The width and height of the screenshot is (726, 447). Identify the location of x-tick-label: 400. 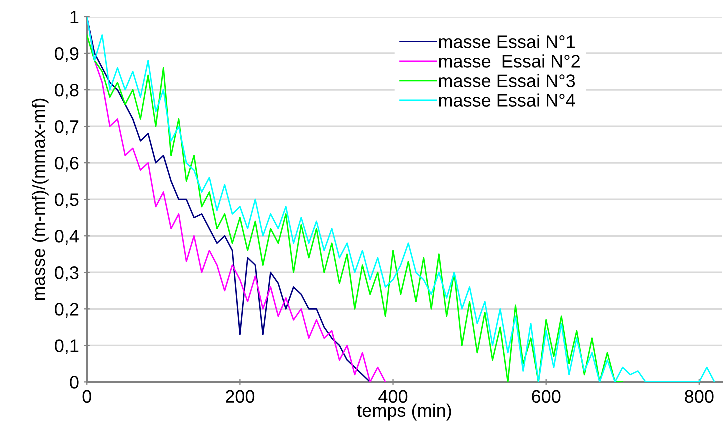
(393, 397).